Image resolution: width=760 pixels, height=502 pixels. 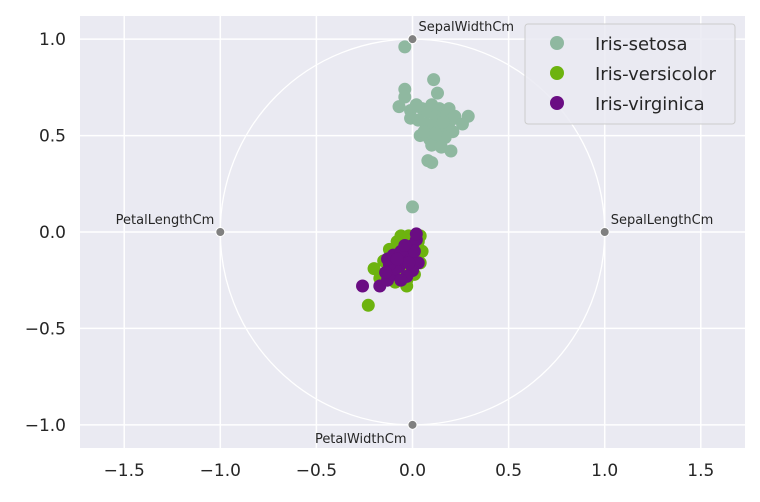 I want to click on anchor-label: SepalWidthCm, so click(x=467, y=27).